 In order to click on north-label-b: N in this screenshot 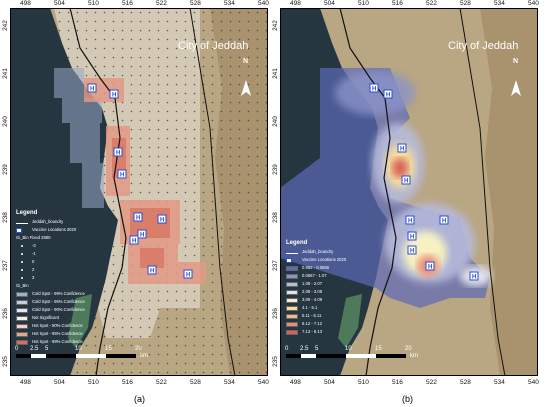, I will do `click(516, 61)`.